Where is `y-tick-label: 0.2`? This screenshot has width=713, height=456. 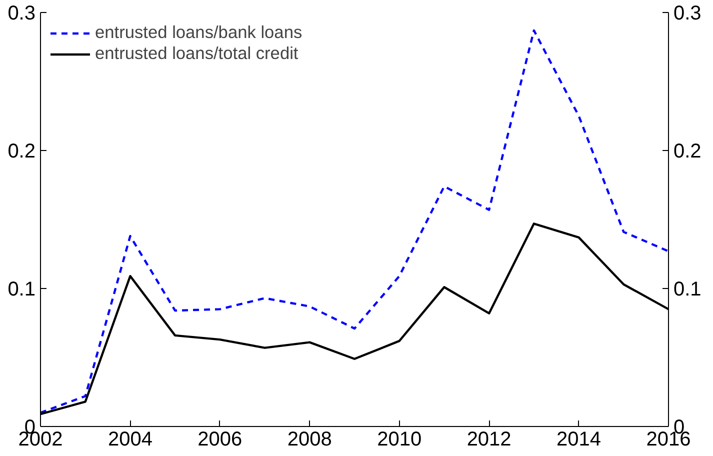
y-tick-label: 0.2 is located at coordinates (22, 151).